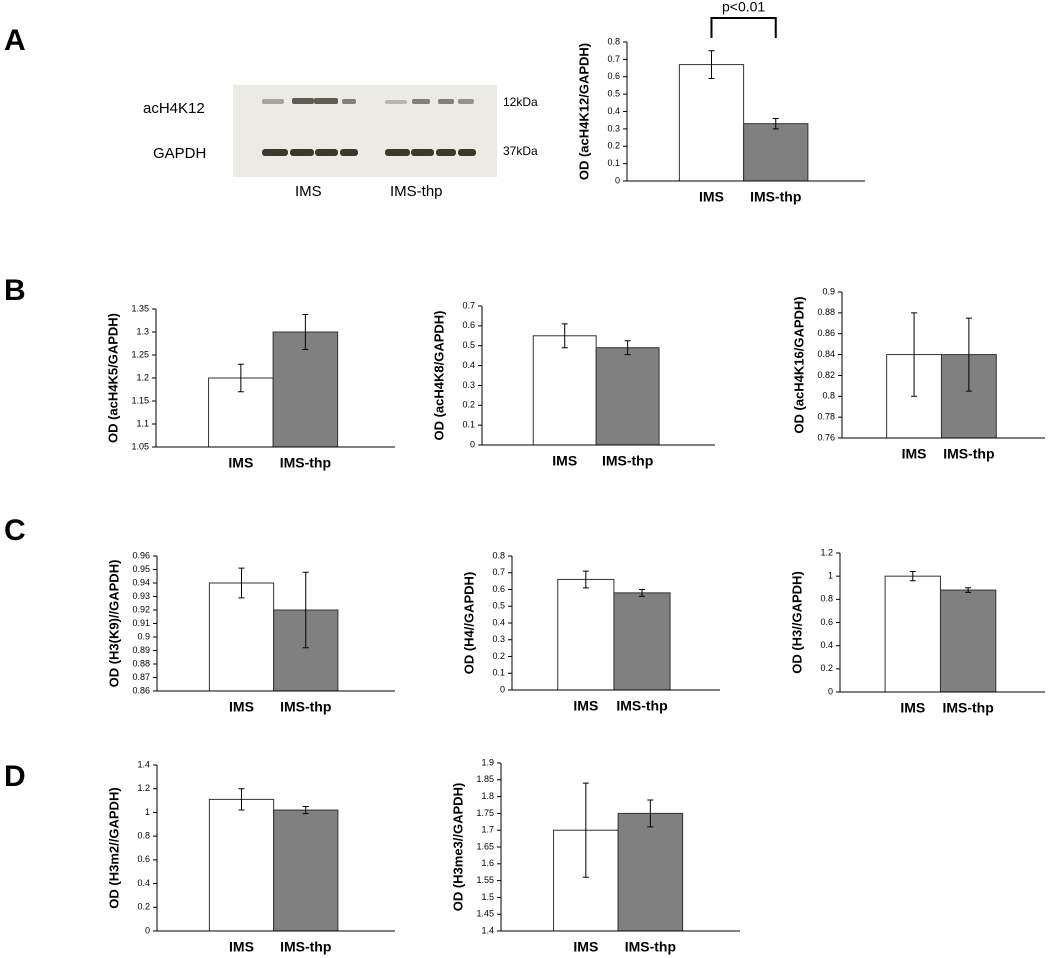 The image size is (1050, 958). I want to click on y-tick-label: 1.65, so click(485, 846).